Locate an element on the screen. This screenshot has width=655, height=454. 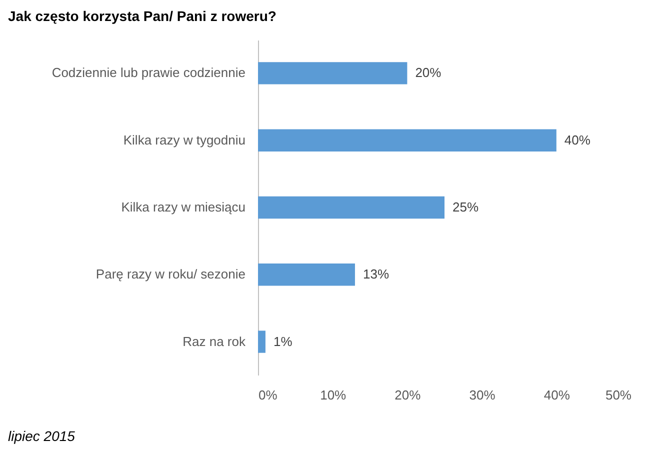
data-label: 25% is located at coordinates (465, 207).